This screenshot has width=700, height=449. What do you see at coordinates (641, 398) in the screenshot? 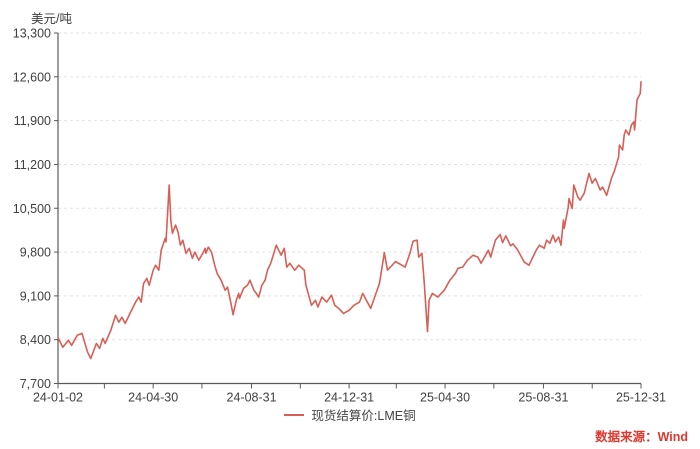
I see `x-tick-label: 25-12-31` at bounding box center [641, 398].